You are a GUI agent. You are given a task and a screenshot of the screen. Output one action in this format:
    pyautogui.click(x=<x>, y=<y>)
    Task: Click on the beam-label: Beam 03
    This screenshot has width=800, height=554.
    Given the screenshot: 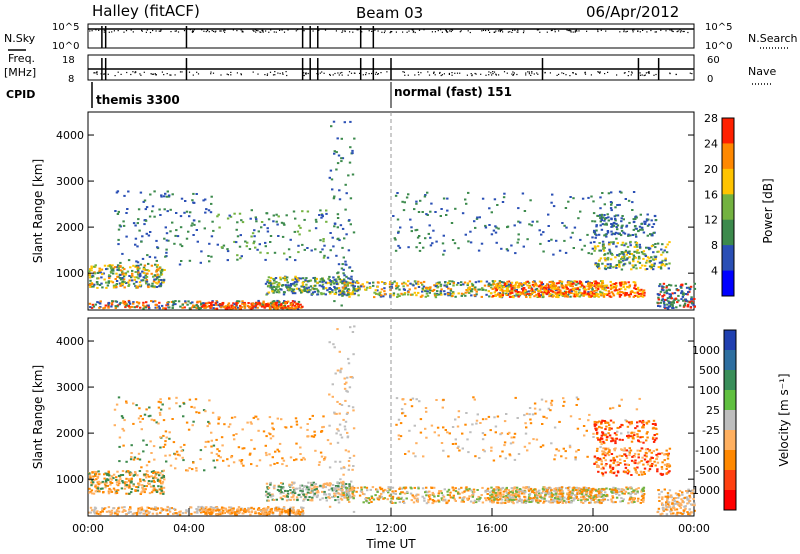 What is the action you would take?
    pyautogui.click(x=389, y=13)
    